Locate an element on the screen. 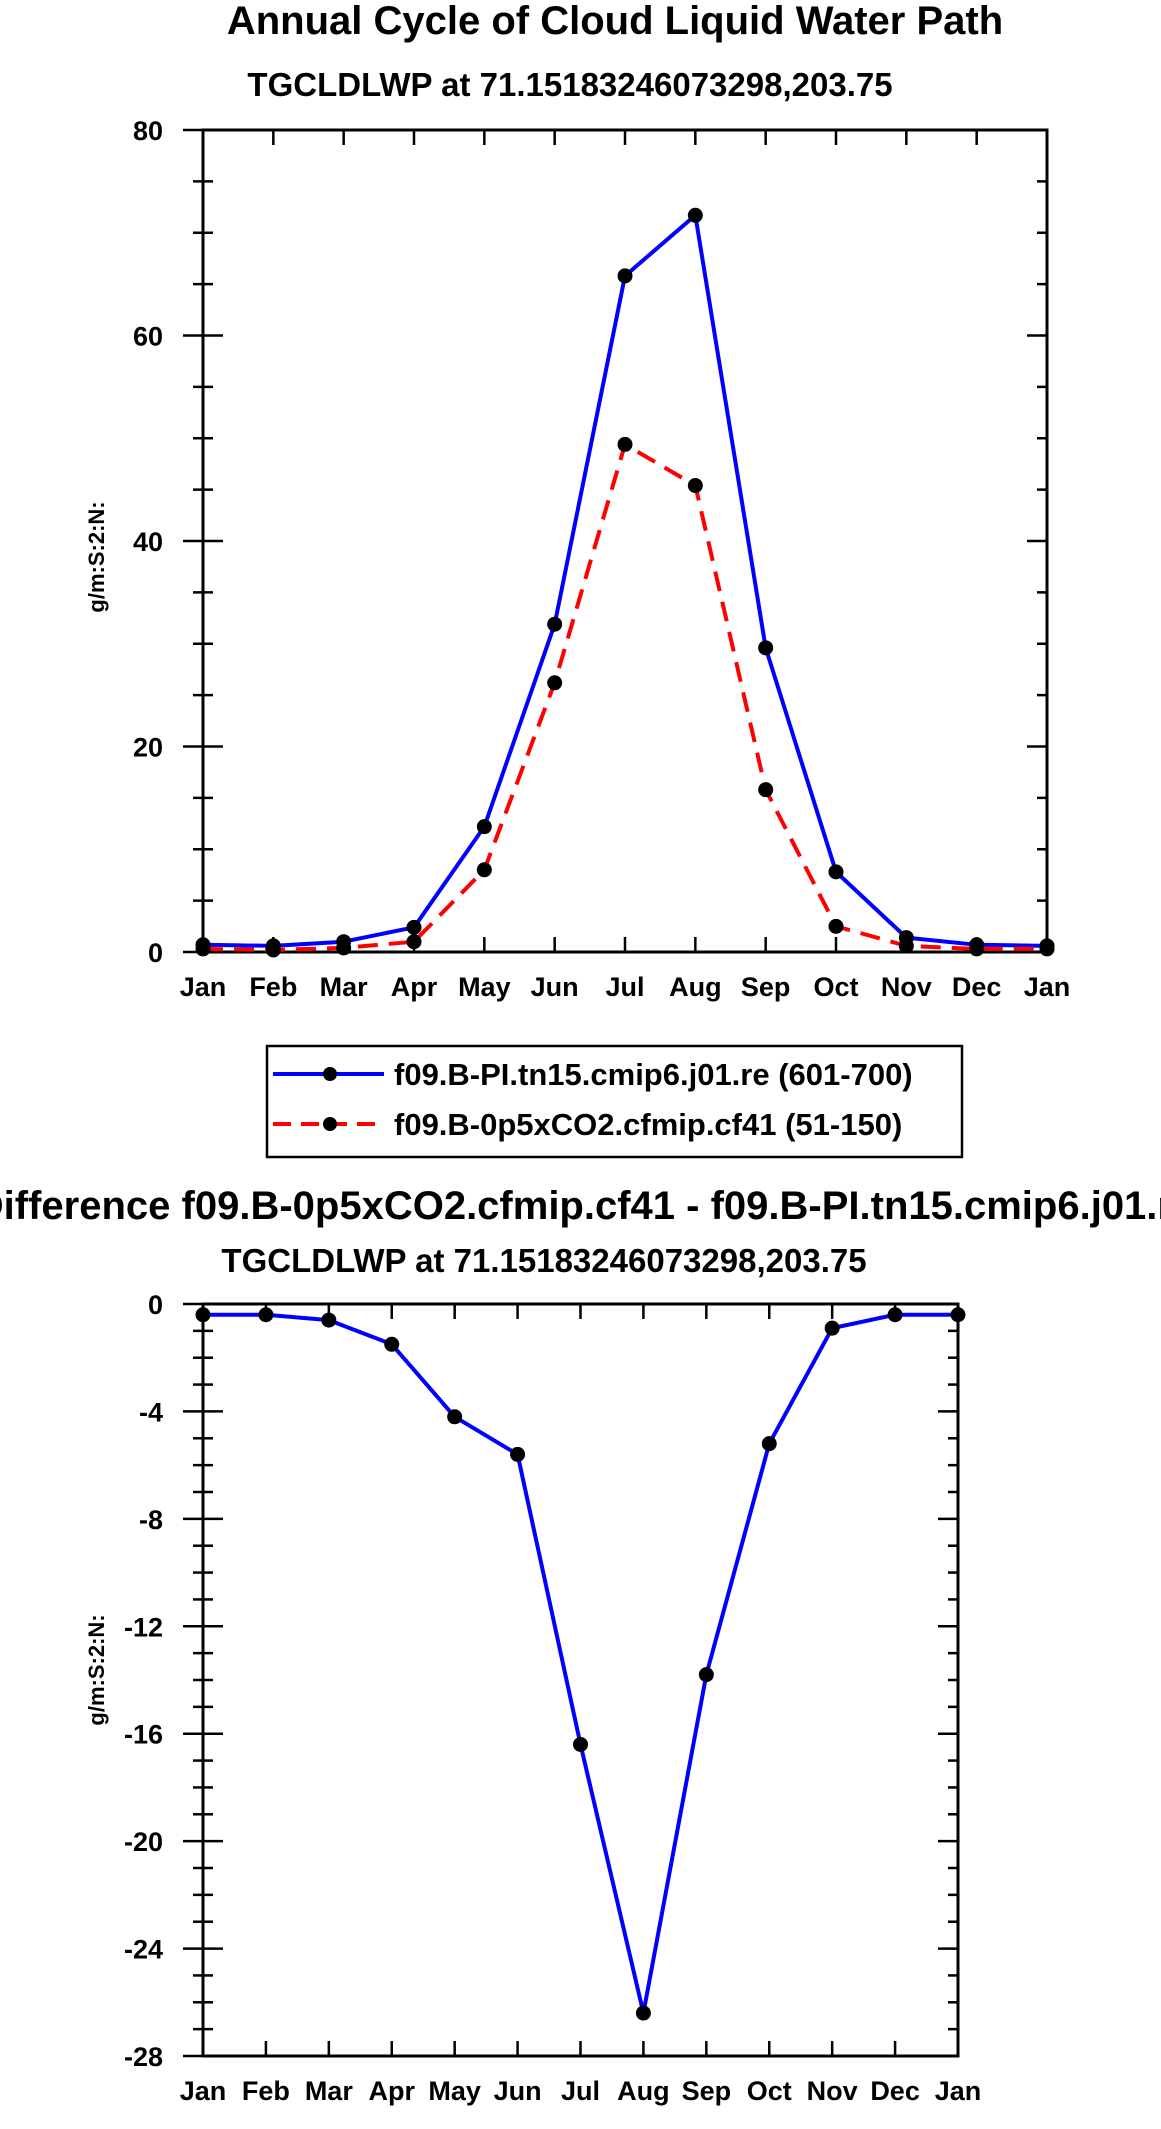 The image size is (1161, 2129). chart2-x-tick-label: Nov is located at coordinates (832, 2091).